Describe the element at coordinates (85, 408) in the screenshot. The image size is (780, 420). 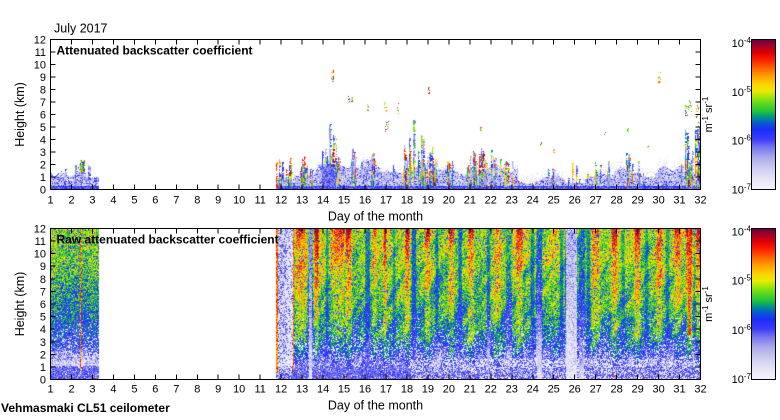
I see `svg-text: Vehmasmaki CL51 ceilometer` at that location.